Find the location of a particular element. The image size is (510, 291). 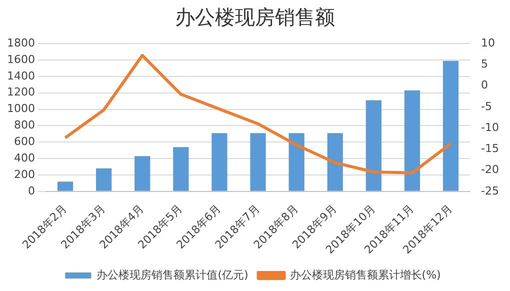

y2-tick-label: 10 is located at coordinates (488, 43).